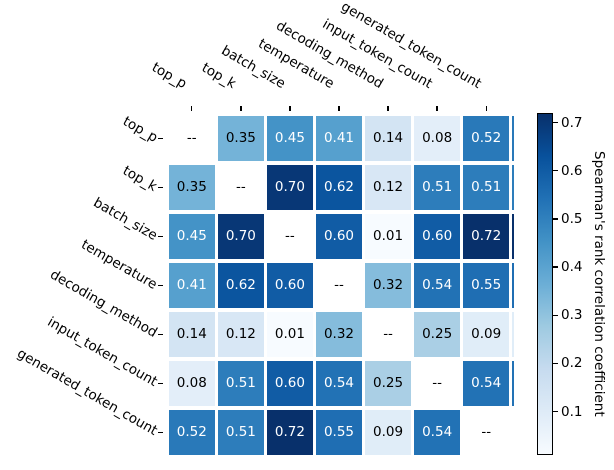 The width and height of the screenshot is (614, 470). What do you see at coordinates (572, 267) in the screenshot?
I see `colorbar-tick-label: 0.4` at bounding box center [572, 267].